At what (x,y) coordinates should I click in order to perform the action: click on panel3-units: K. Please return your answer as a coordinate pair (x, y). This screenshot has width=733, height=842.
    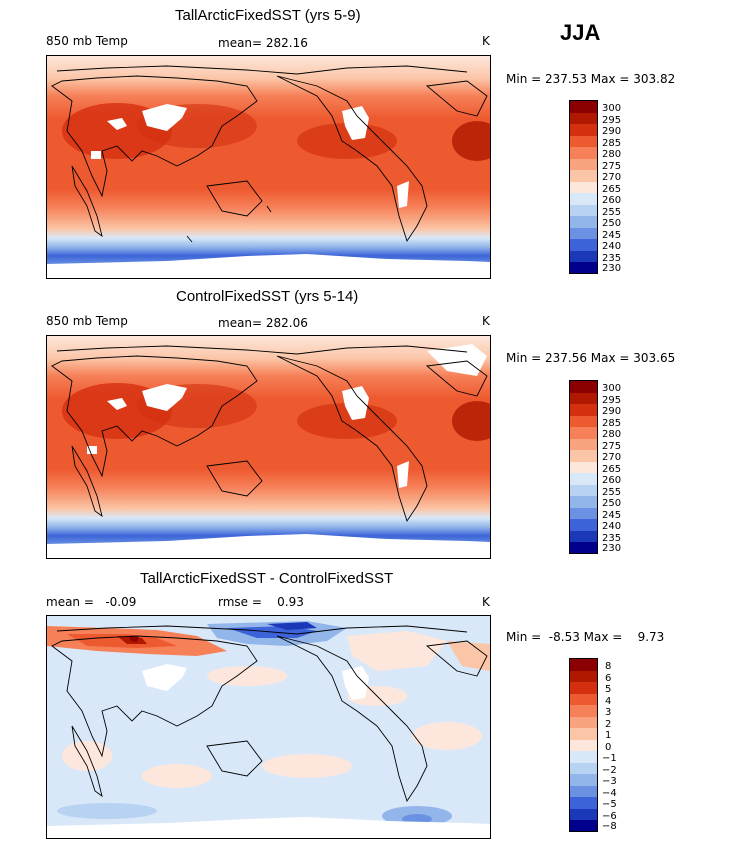
    Looking at the image, I should click on (486, 602).